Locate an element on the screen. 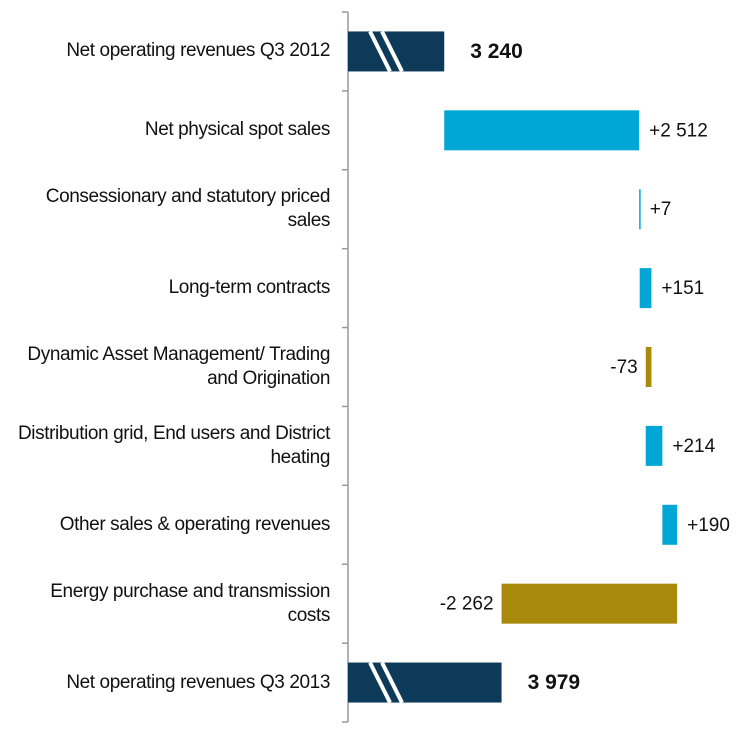  value-label: +214 is located at coordinates (693, 446).